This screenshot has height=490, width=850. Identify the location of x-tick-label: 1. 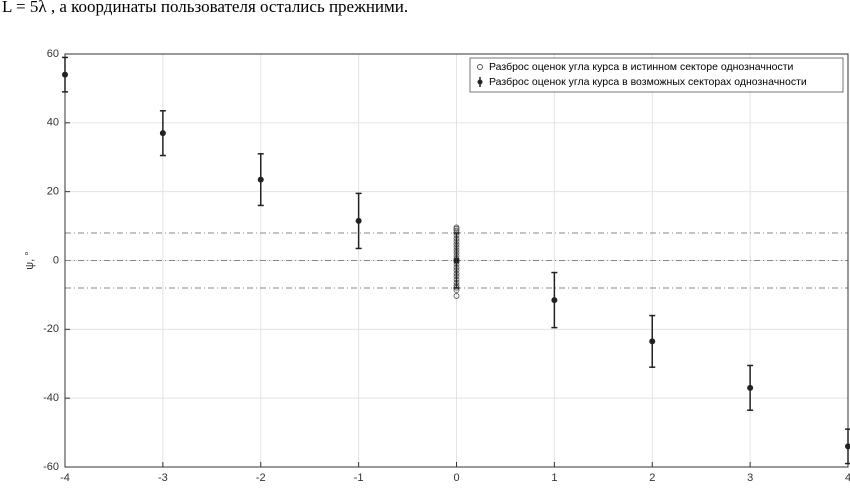
(554, 478).